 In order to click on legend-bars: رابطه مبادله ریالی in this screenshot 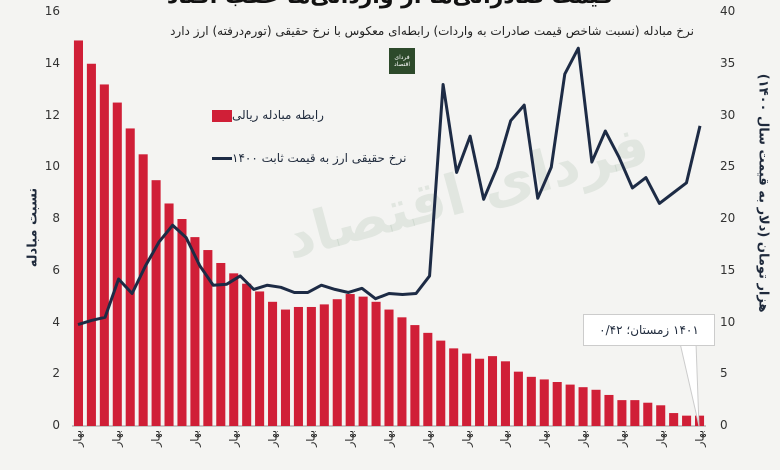, I will do `click(265, 115)`.